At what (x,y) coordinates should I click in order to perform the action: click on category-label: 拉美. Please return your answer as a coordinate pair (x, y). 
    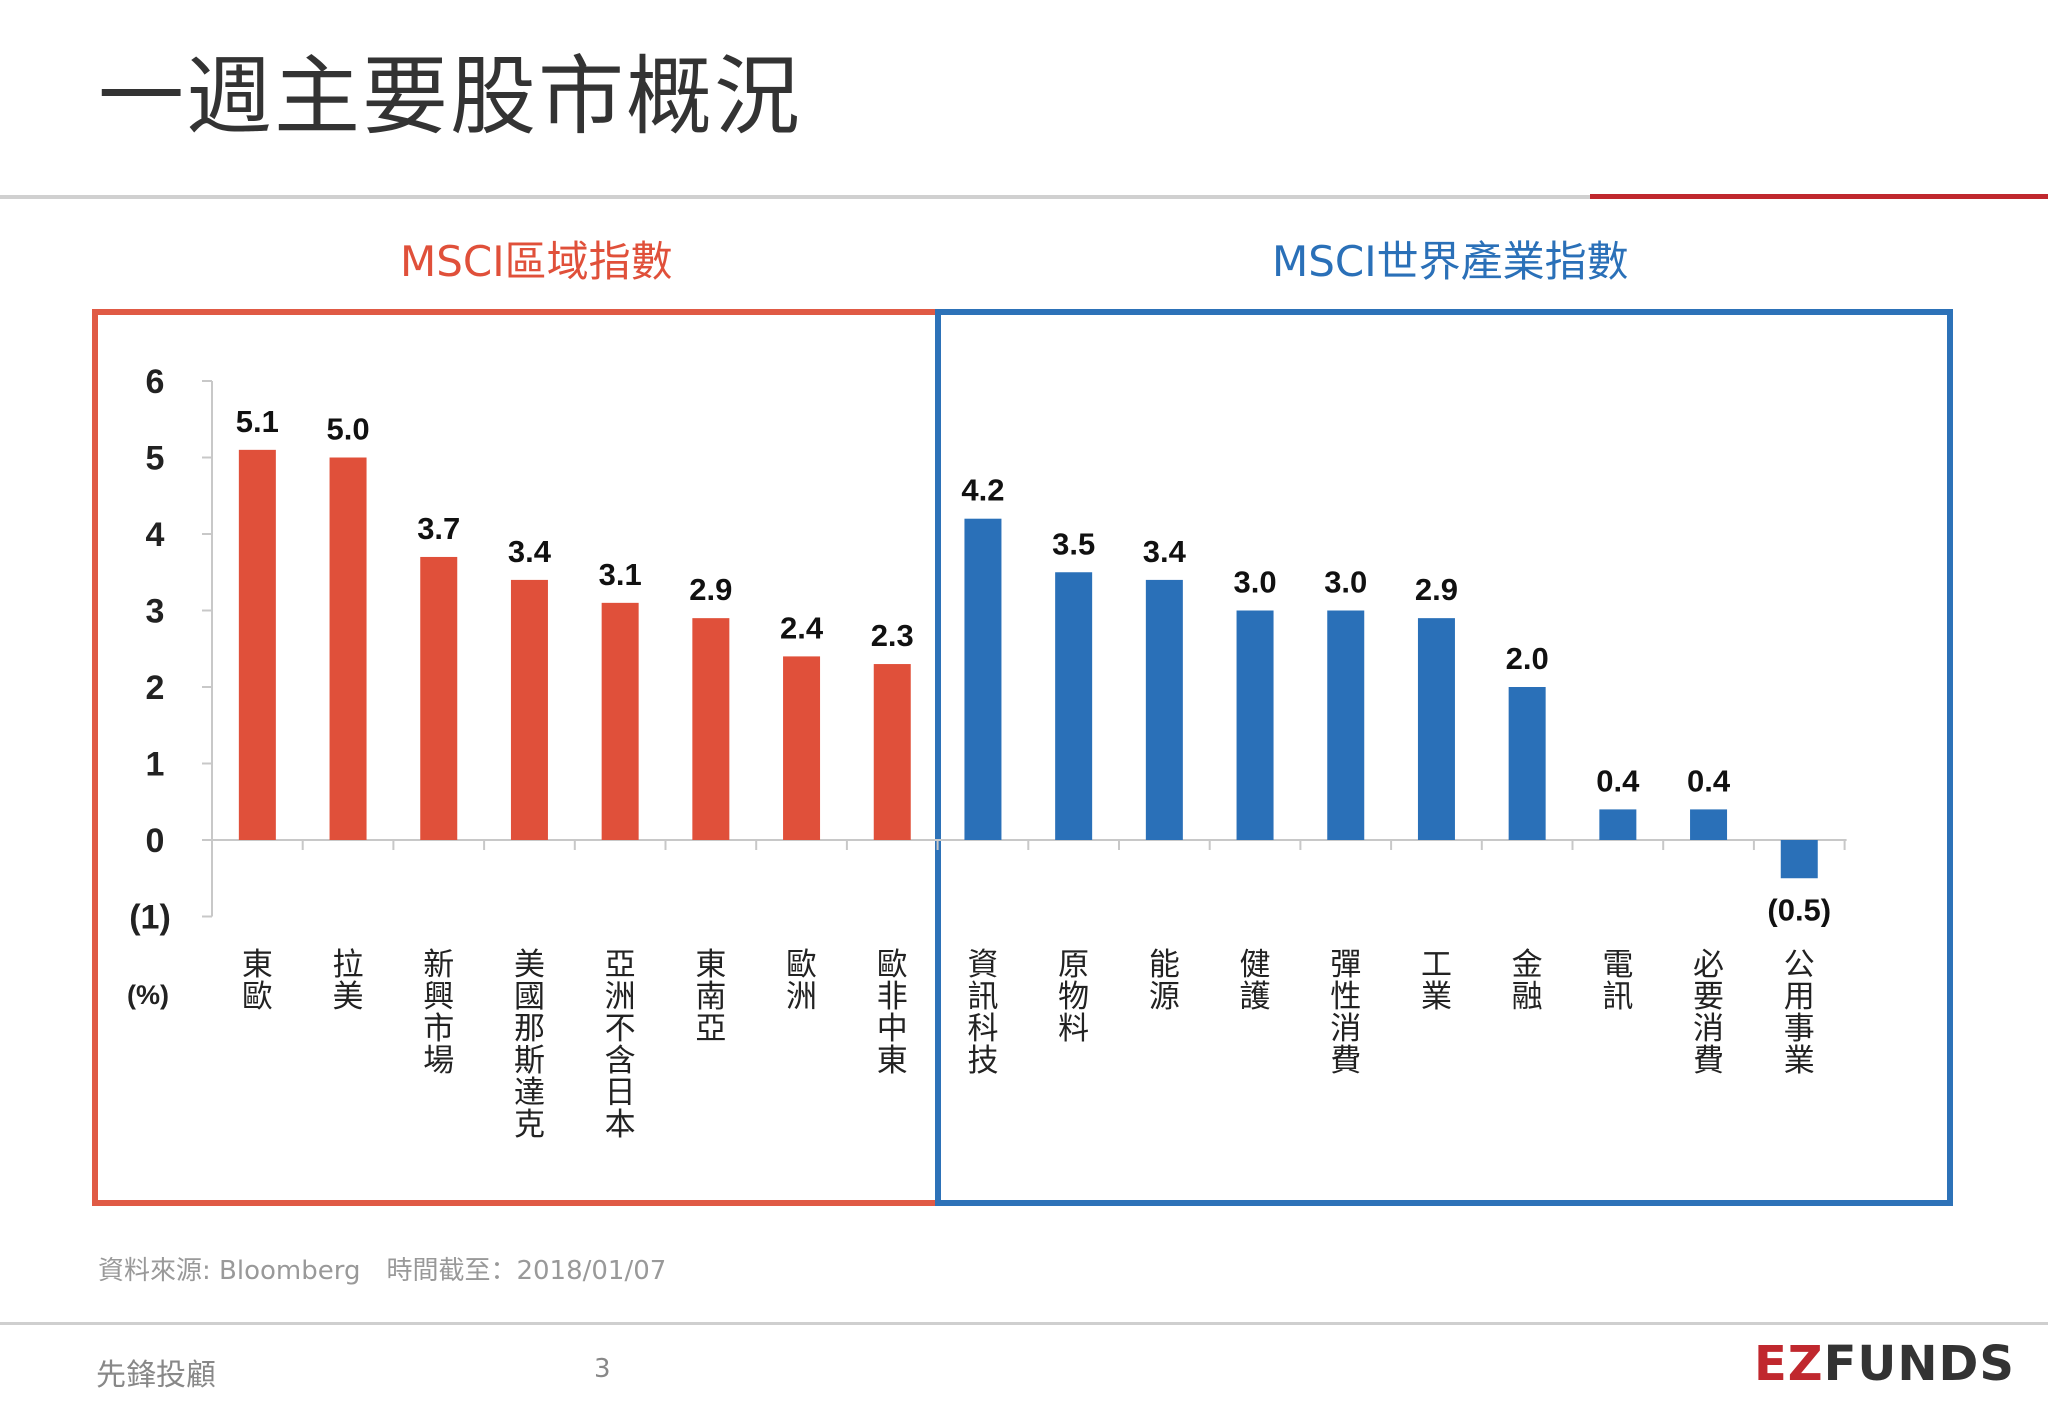
    Looking at the image, I should click on (348, 981).